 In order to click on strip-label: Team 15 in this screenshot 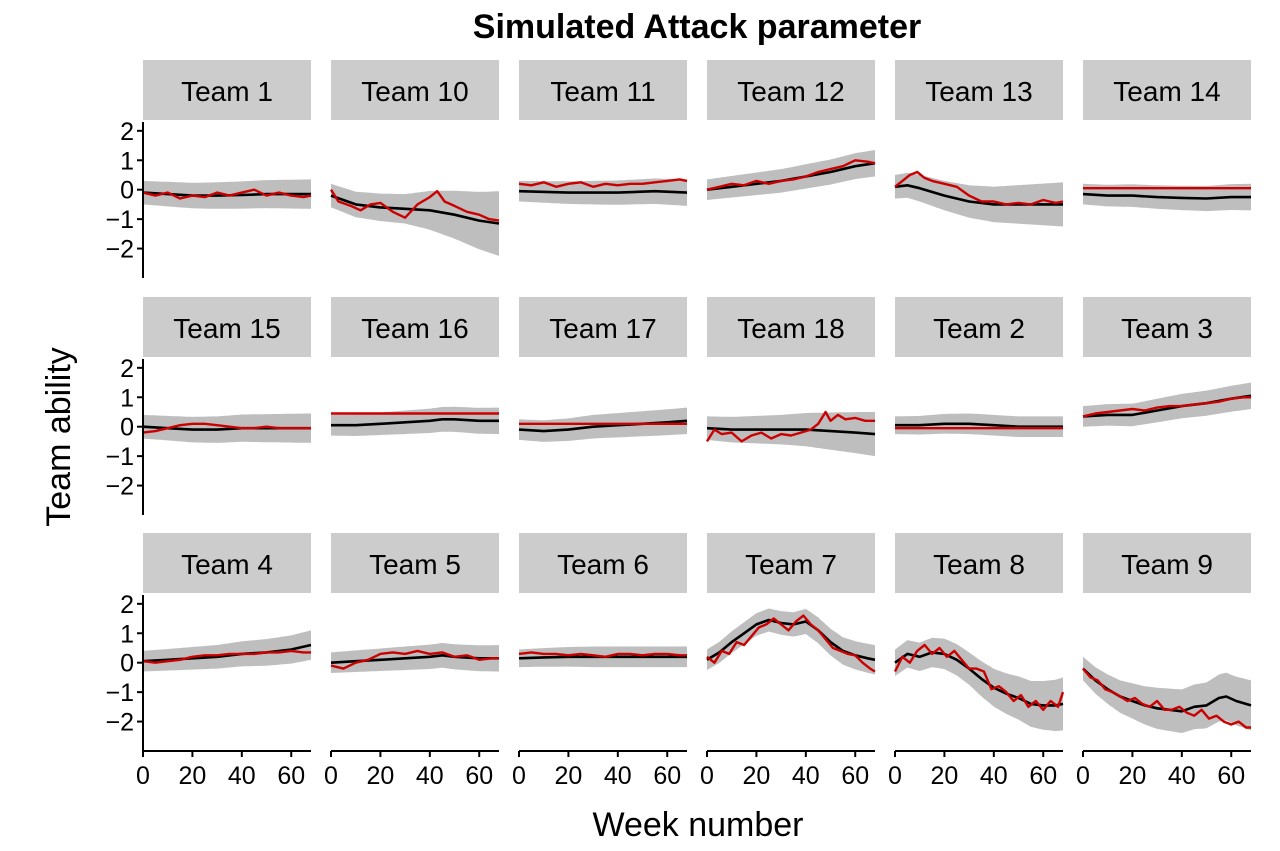, I will do `click(226, 328)`.